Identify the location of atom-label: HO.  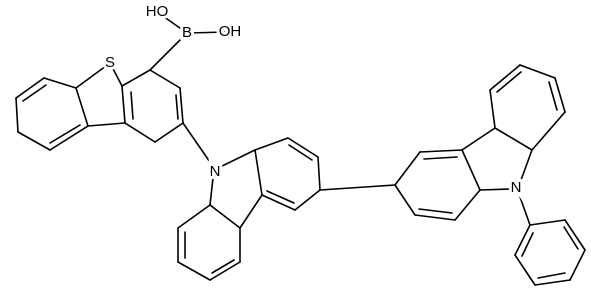
(157, 11).